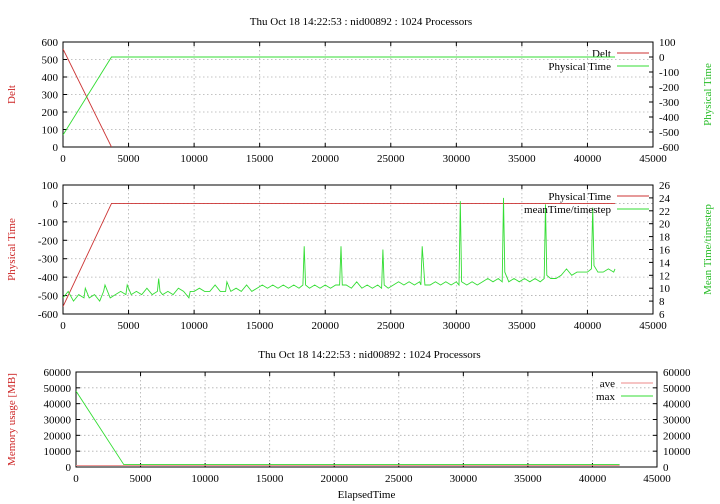 This screenshot has width=720, height=504. I want to click on y2-axis-label: Mean Time/timestep, so click(708, 249).